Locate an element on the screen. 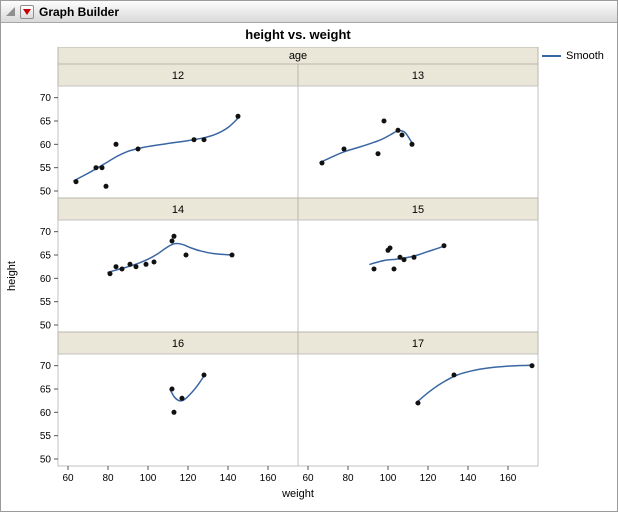  facet-label: 14 is located at coordinates (178, 210).